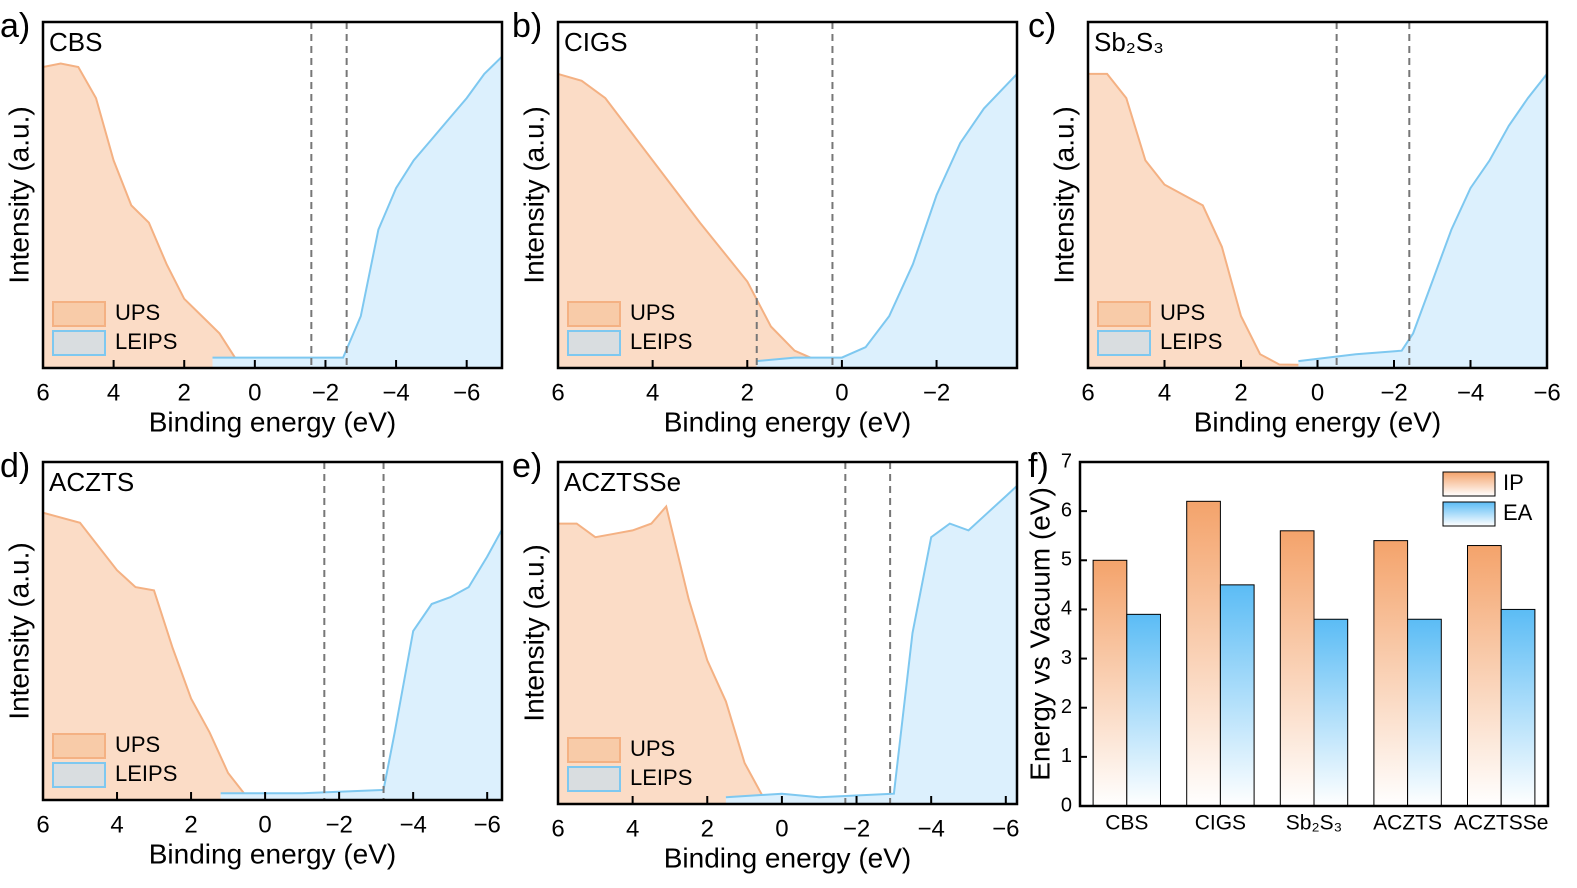  I want to click on x-tick-label: CBS, so click(1126, 823).